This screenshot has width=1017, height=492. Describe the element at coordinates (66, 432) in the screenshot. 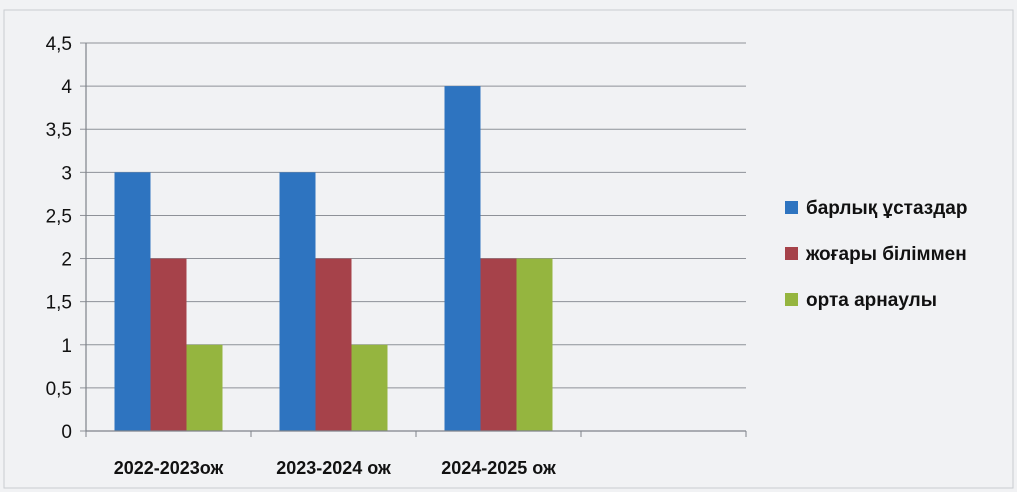

I see `y-tick-label: 0` at that location.